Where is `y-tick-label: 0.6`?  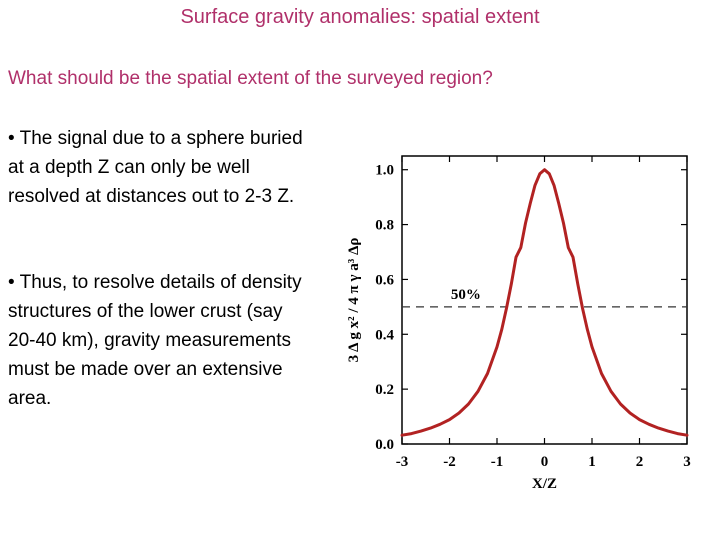
y-tick-label: 0.6 is located at coordinates (384, 280).